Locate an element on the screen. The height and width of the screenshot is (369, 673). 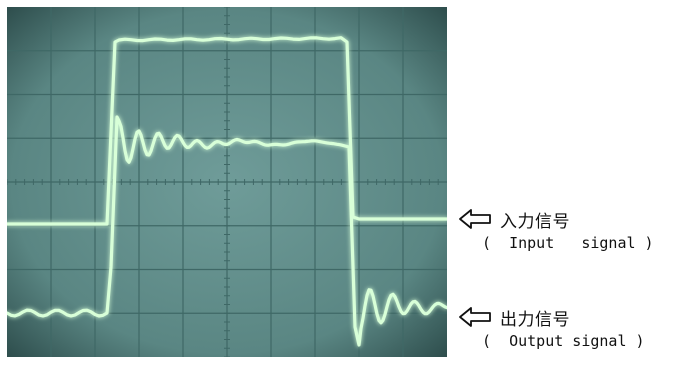
input-signal-label-en: ( Input signal ) is located at coordinates (568, 243).